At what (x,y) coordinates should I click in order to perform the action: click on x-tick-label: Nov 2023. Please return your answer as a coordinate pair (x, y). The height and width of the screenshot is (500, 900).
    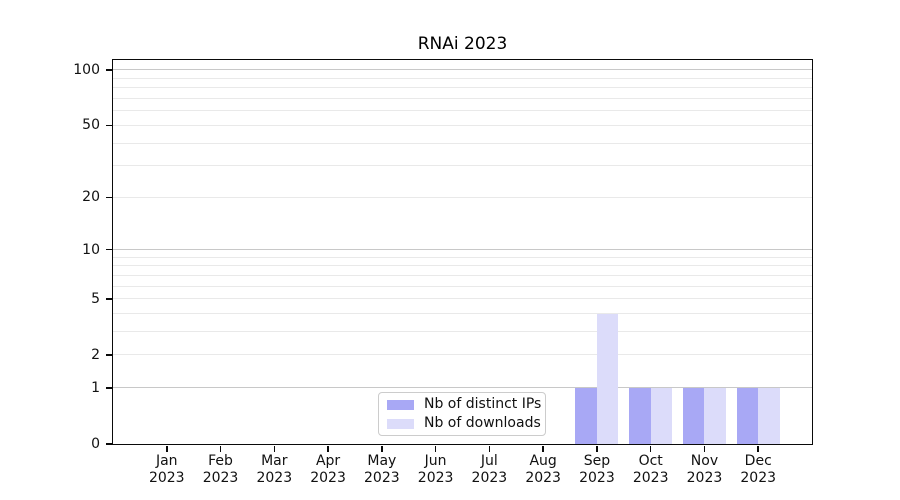
    Looking at the image, I should click on (704, 469).